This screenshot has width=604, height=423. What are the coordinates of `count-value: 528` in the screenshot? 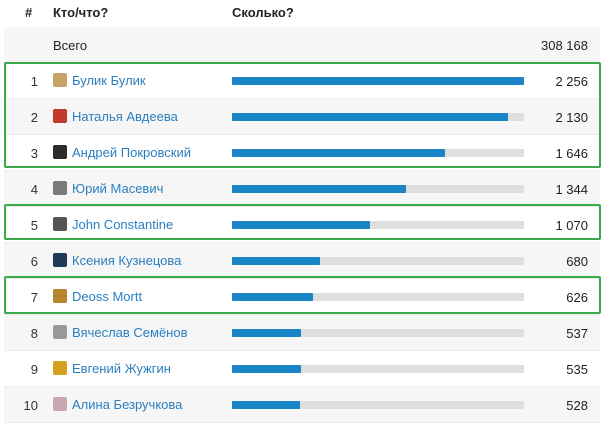 It's located at (577, 405).